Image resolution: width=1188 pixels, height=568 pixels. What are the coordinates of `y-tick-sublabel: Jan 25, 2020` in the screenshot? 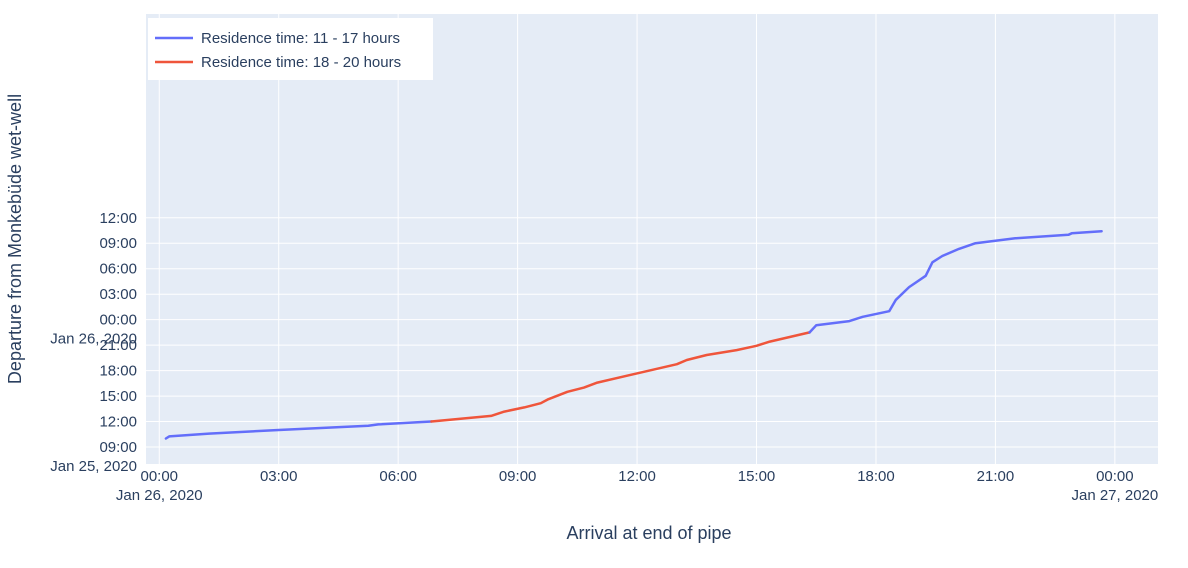 It's located at (93, 466).